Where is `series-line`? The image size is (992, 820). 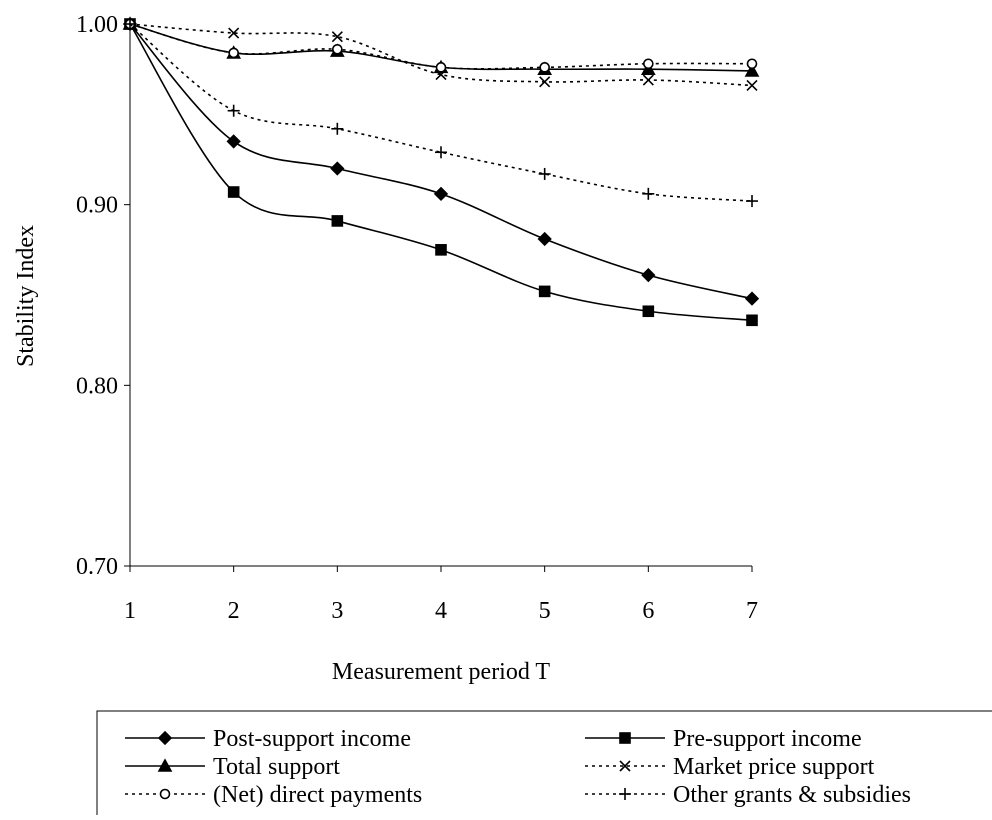
series-line is located at coordinates (441, 55).